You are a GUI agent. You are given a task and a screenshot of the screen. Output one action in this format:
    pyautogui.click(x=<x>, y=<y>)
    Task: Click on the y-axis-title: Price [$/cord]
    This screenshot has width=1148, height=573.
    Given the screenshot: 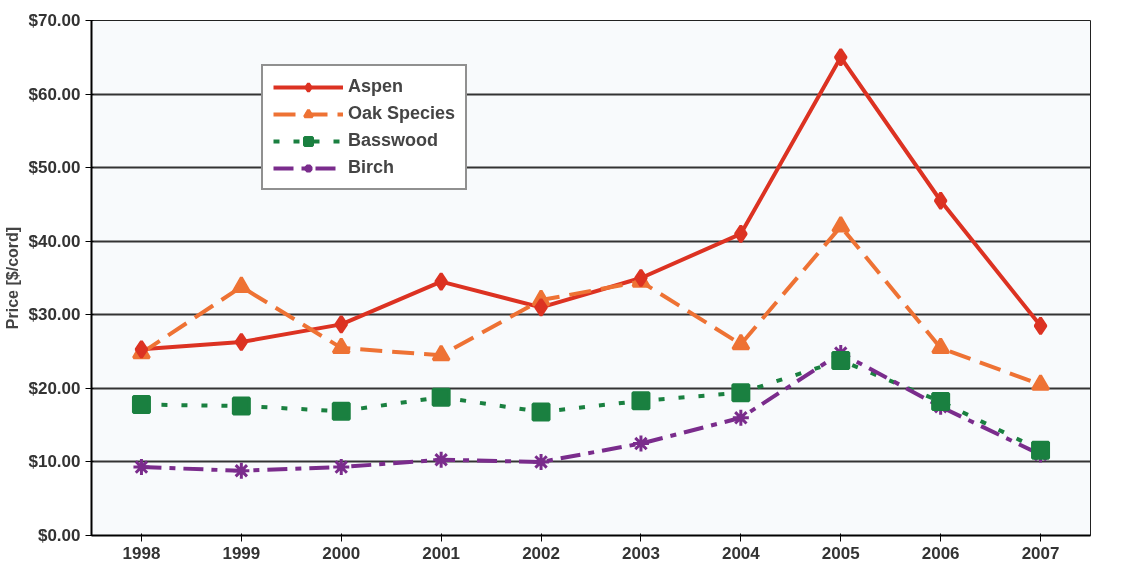 What is the action you would take?
    pyautogui.click(x=12, y=278)
    